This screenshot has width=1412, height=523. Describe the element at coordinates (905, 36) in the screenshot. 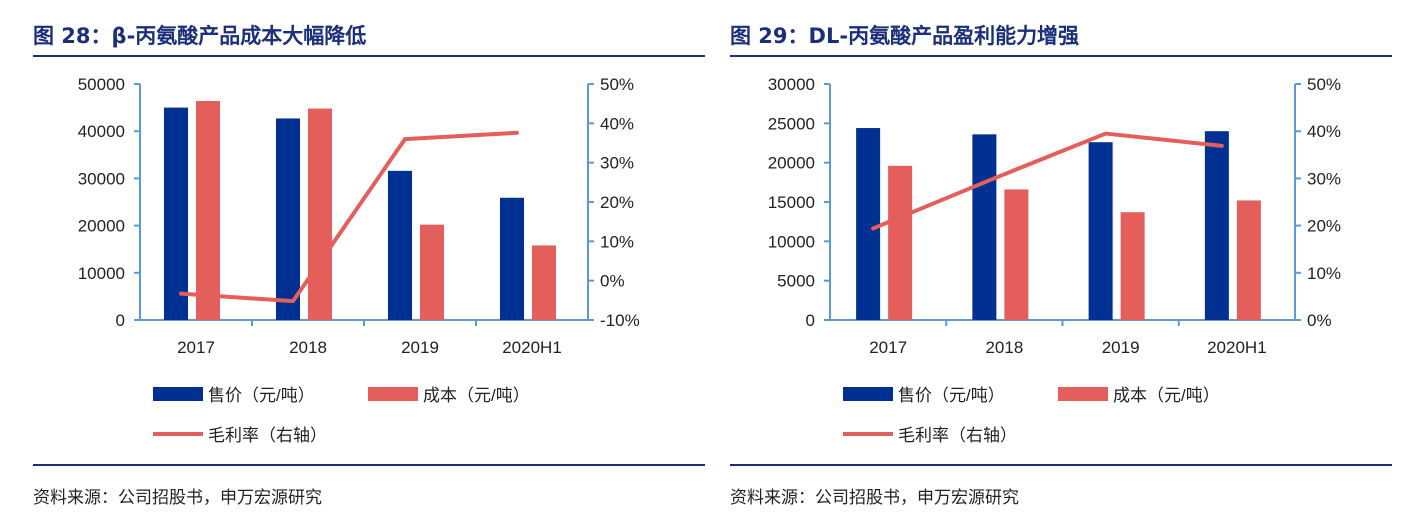

I see `chart-title: 图 29：DL-丙氨酸产品盈利能力增强` at that location.